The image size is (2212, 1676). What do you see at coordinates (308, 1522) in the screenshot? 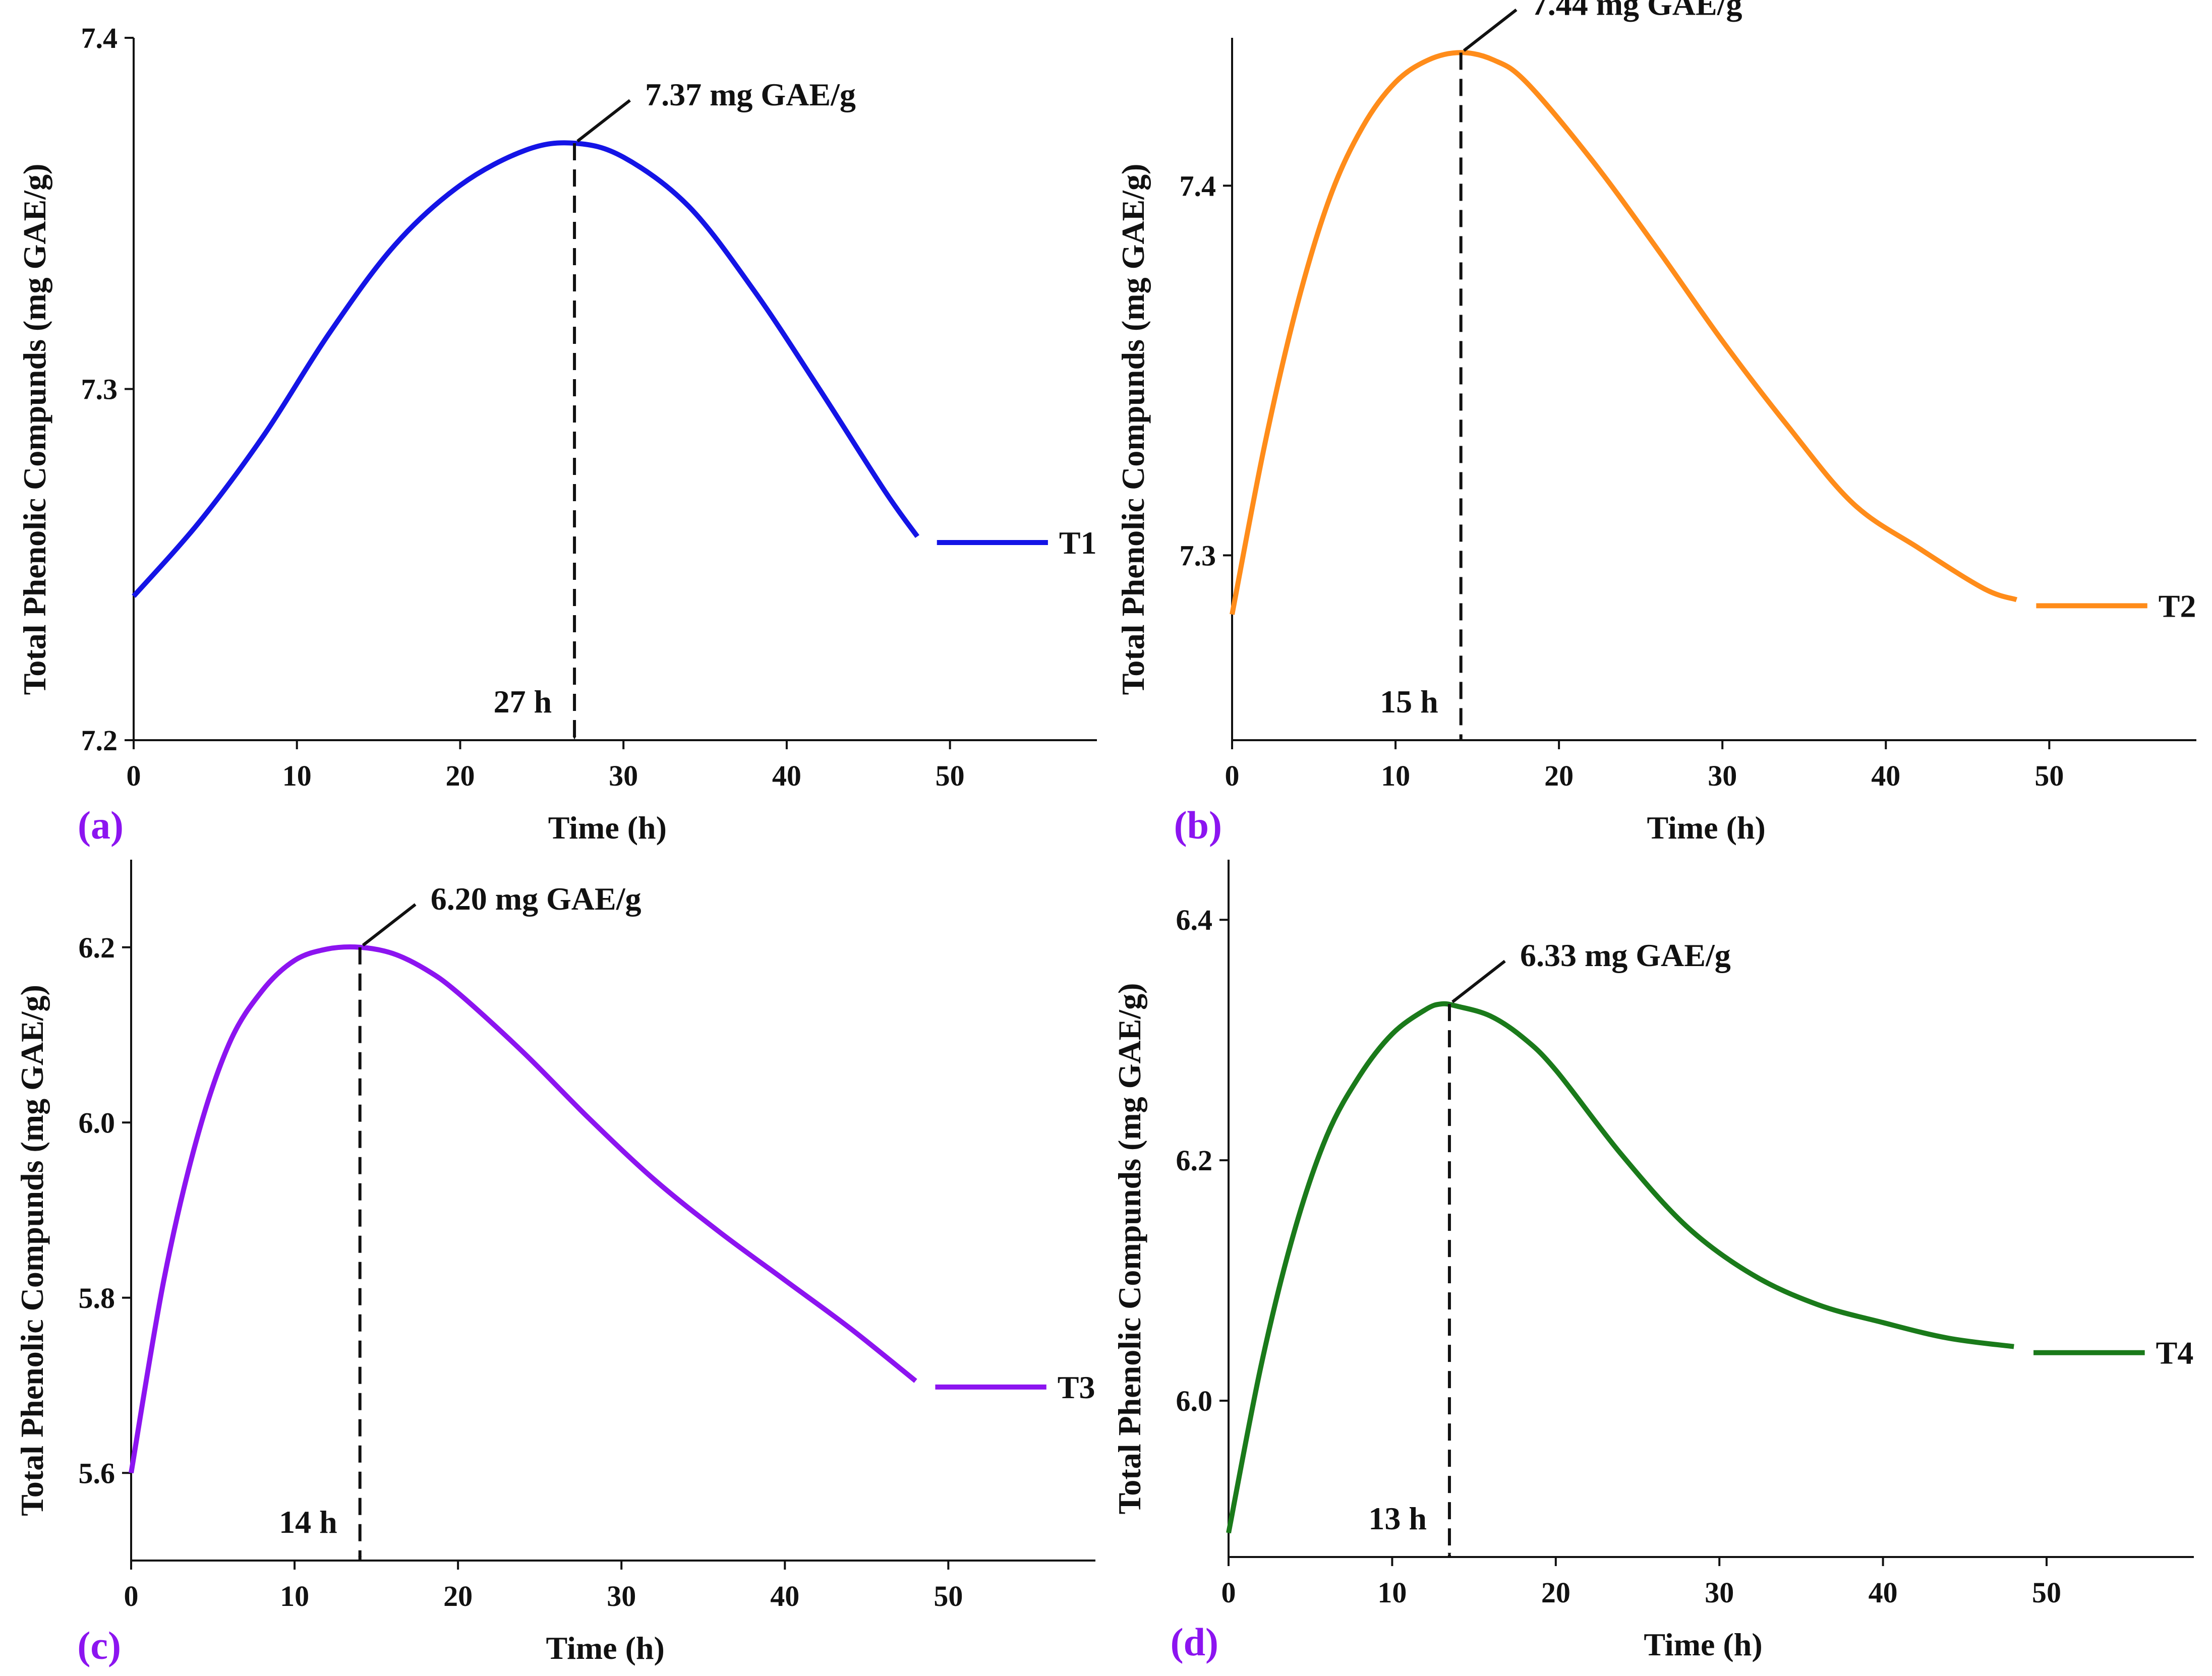
I see `peak-time-label: 14 h` at bounding box center [308, 1522].